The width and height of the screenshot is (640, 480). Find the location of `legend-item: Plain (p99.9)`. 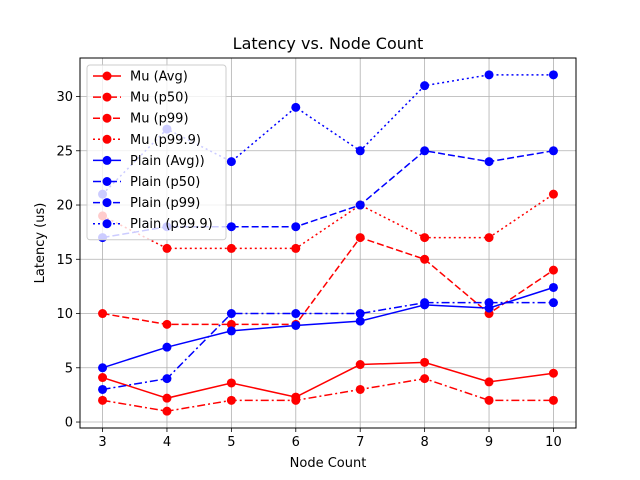

legend-item: Plain (p99.9) is located at coordinates (153, 224).